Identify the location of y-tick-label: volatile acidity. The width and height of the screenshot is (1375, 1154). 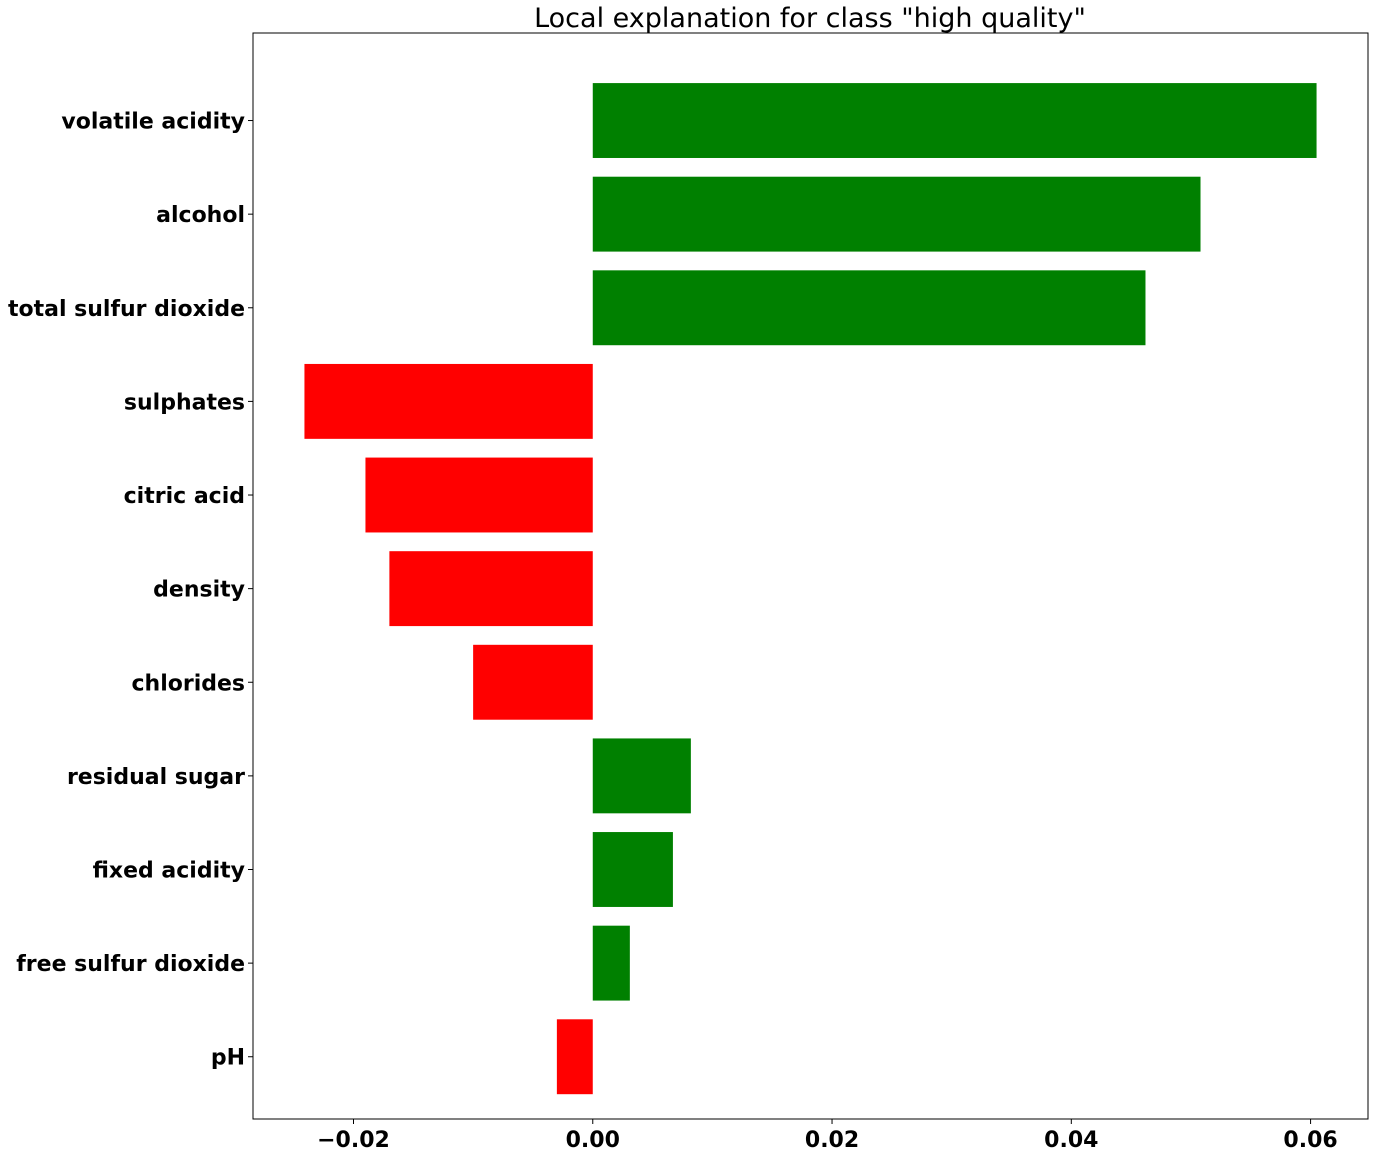
(153, 122).